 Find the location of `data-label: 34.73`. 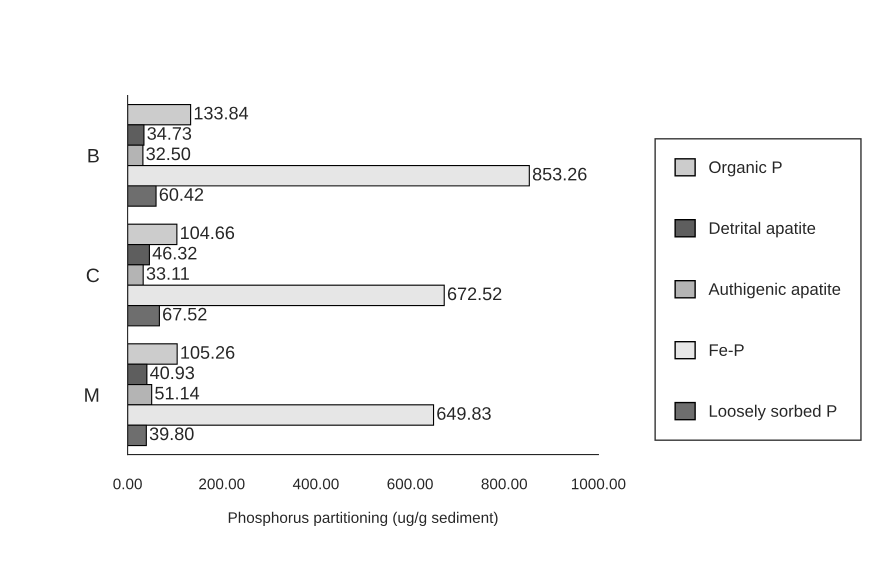

data-label: 34.73 is located at coordinates (169, 133).